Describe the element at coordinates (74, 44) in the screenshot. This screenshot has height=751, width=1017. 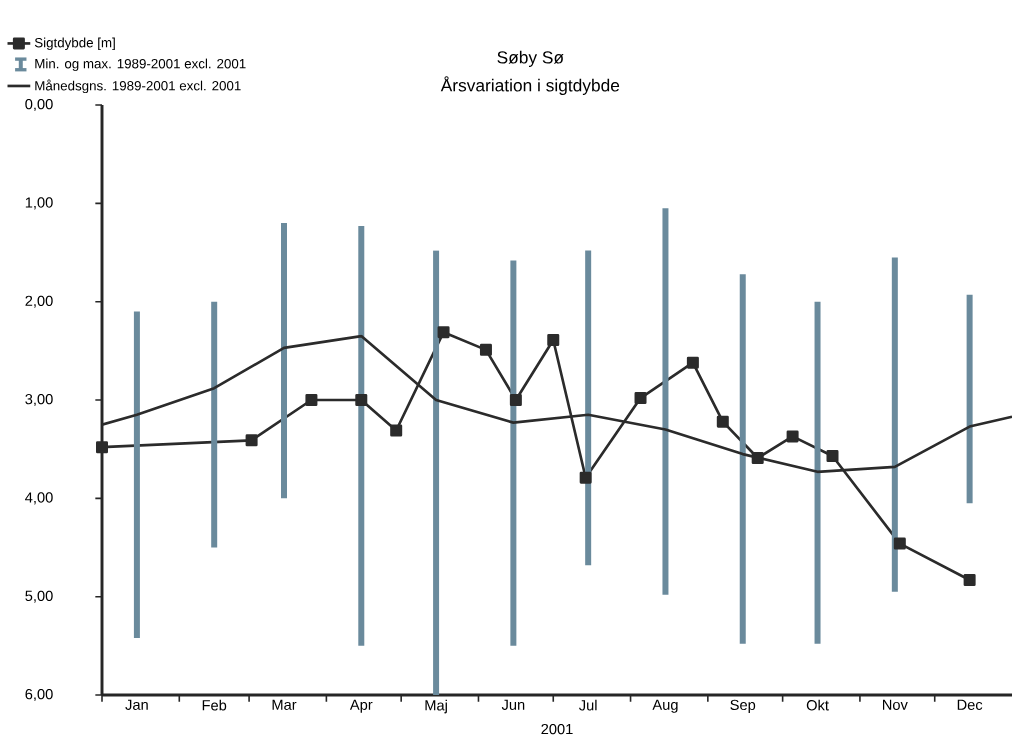
I see `legend-label: Sigtdybde [m]` at that location.